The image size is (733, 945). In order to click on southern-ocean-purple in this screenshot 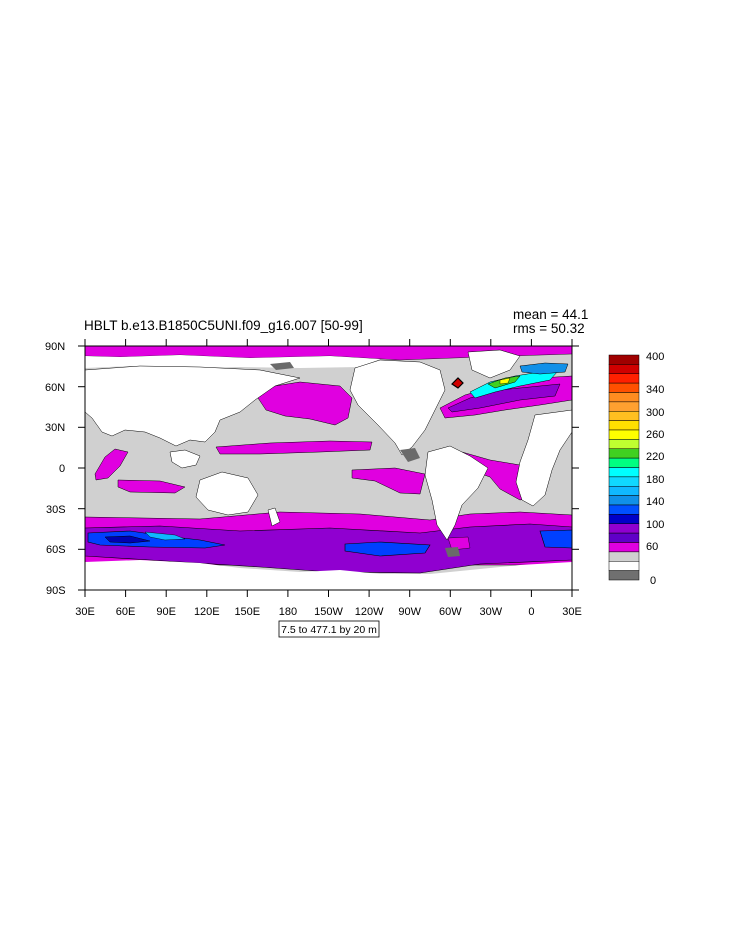, I will do `click(328, 548)`.